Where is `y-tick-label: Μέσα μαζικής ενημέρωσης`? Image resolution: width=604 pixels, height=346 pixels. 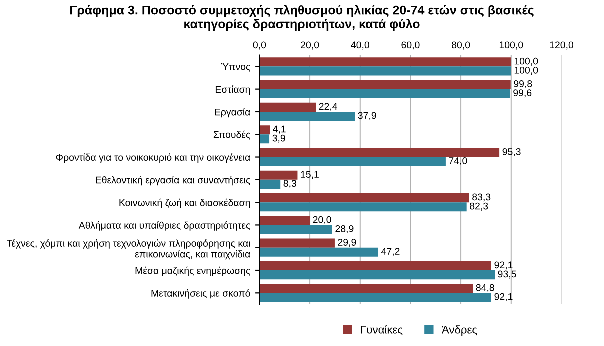 y-tick-label: Μέσα μαζικής ενημέρωσης is located at coordinates (193, 271).